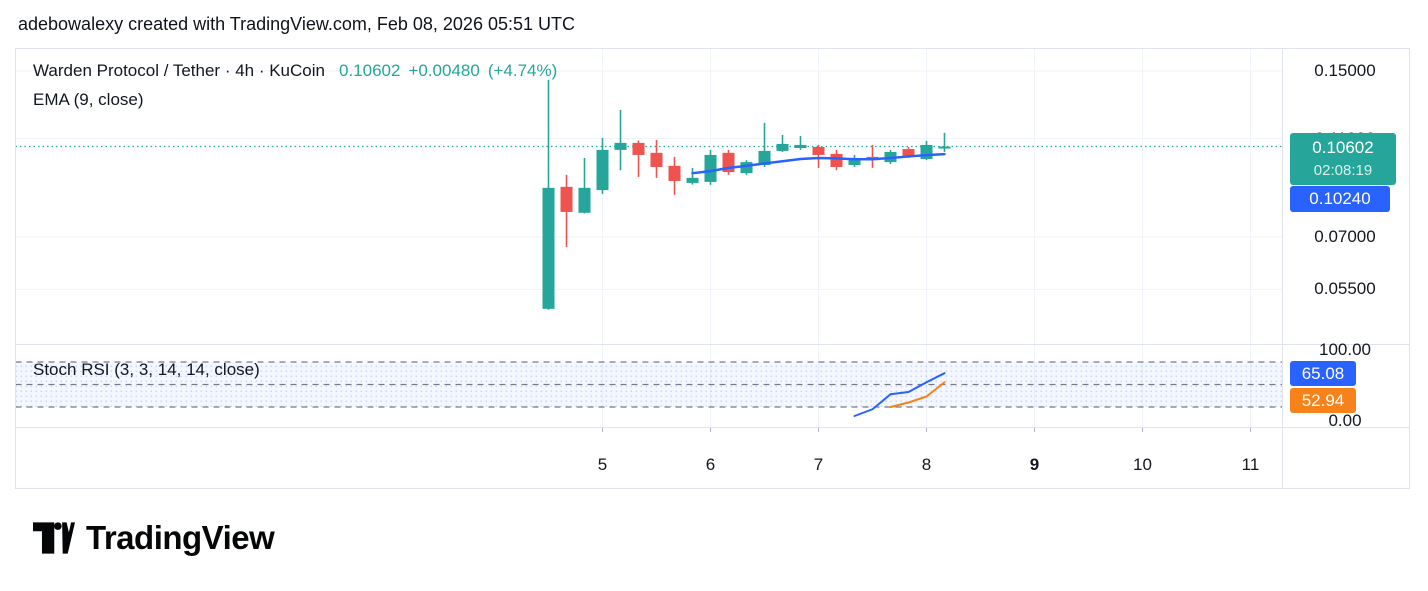 The image size is (1428, 591). I want to click on stoch-k-line, so click(899, 394).